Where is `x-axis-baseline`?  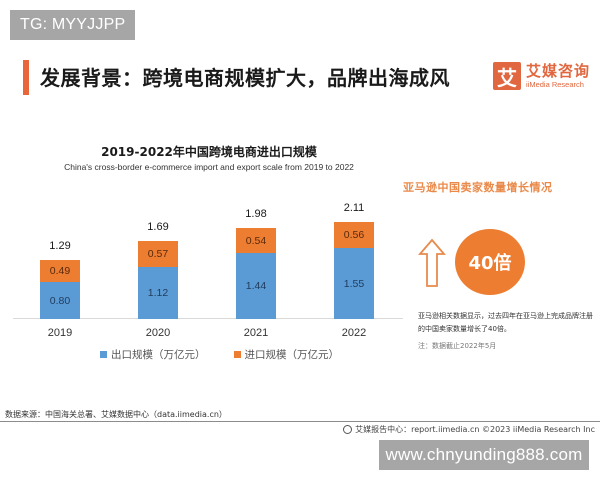
x-axis-baseline is located at coordinates (208, 318).